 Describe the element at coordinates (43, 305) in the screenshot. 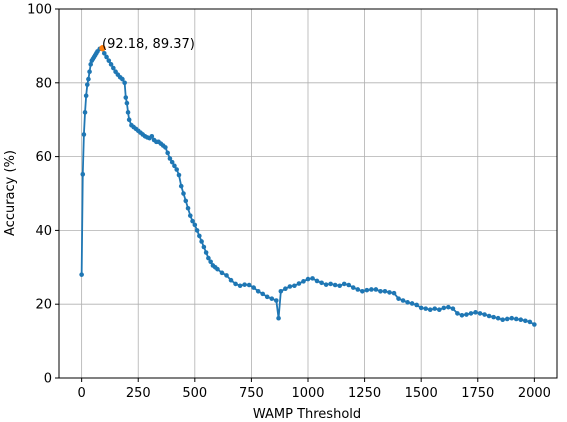

I see `y-tick-label: 20` at that location.